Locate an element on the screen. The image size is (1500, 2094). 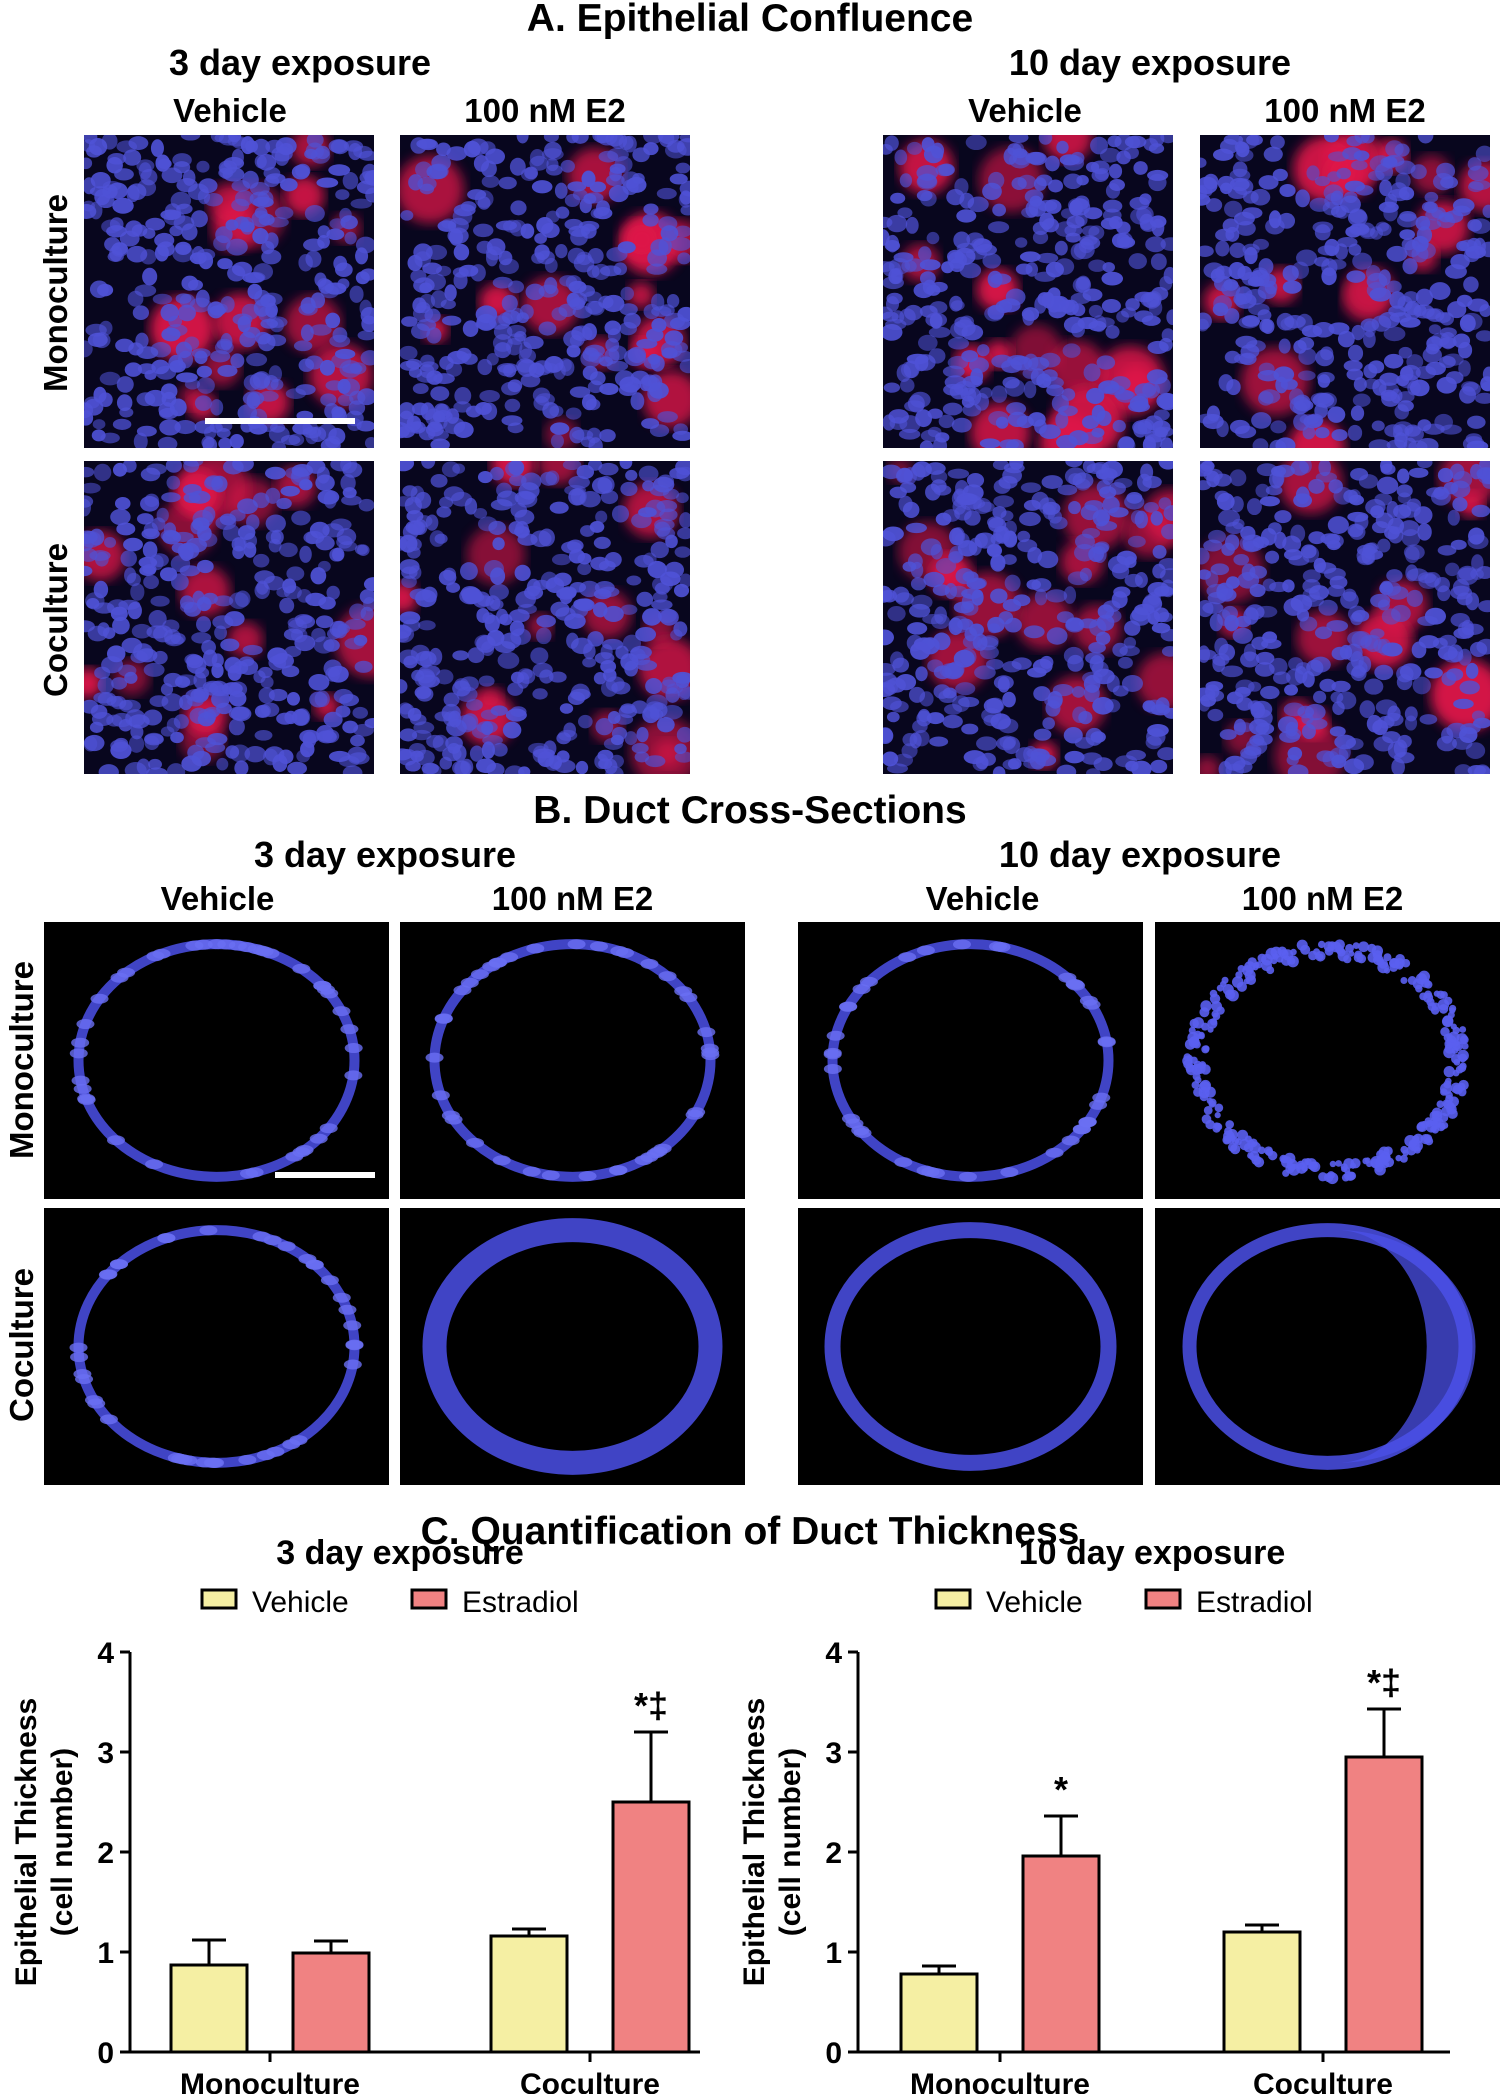
panel-b-title: B. Duct Cross-Sections is located at coordinates (750, 810).